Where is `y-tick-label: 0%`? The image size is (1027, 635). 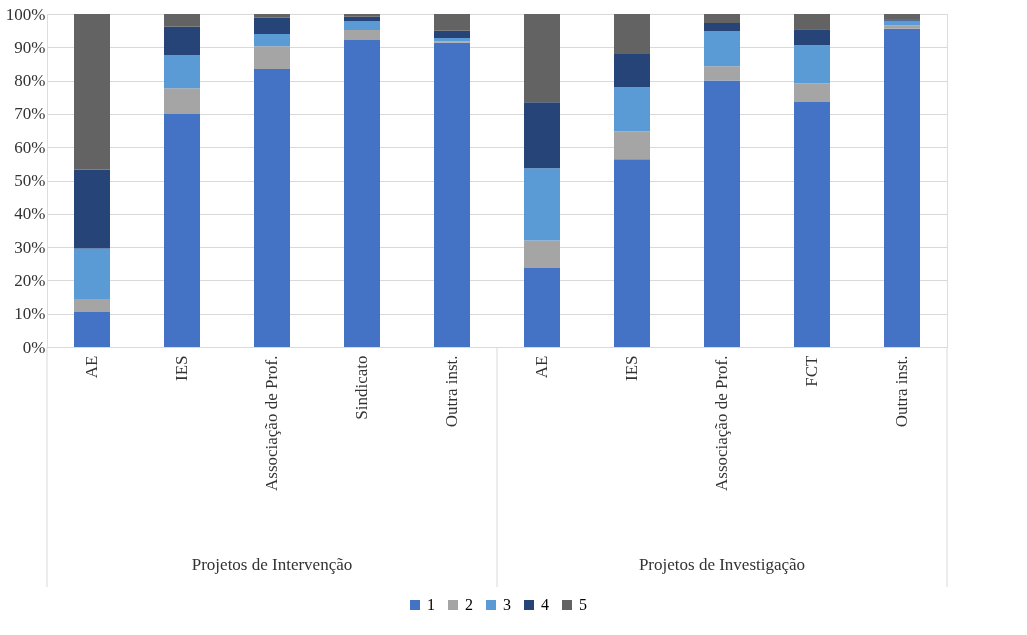 y-tick-label: 0% is located at coordinates (34, 347).